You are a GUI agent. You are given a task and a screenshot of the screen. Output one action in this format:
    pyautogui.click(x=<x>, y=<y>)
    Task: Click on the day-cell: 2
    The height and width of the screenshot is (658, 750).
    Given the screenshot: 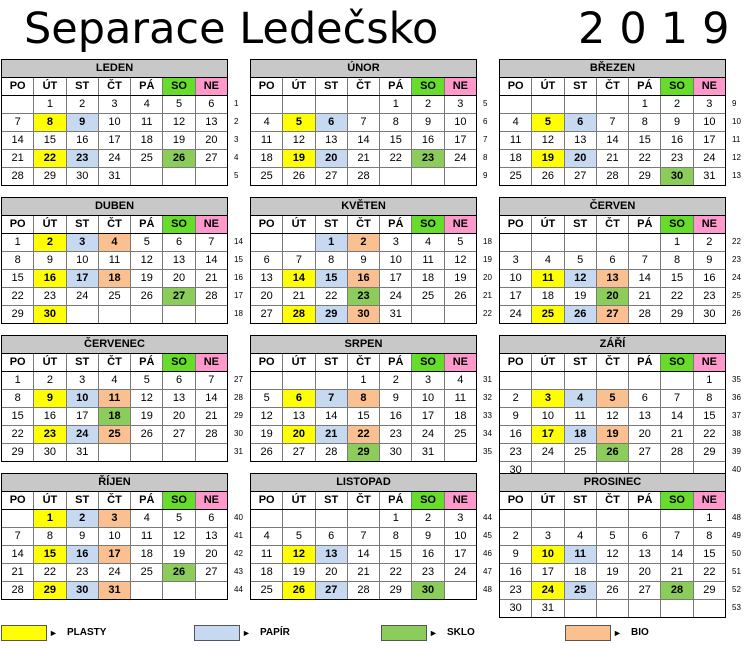 What is the action you would take?
    pyautogui.click(x=428, y=104)
    